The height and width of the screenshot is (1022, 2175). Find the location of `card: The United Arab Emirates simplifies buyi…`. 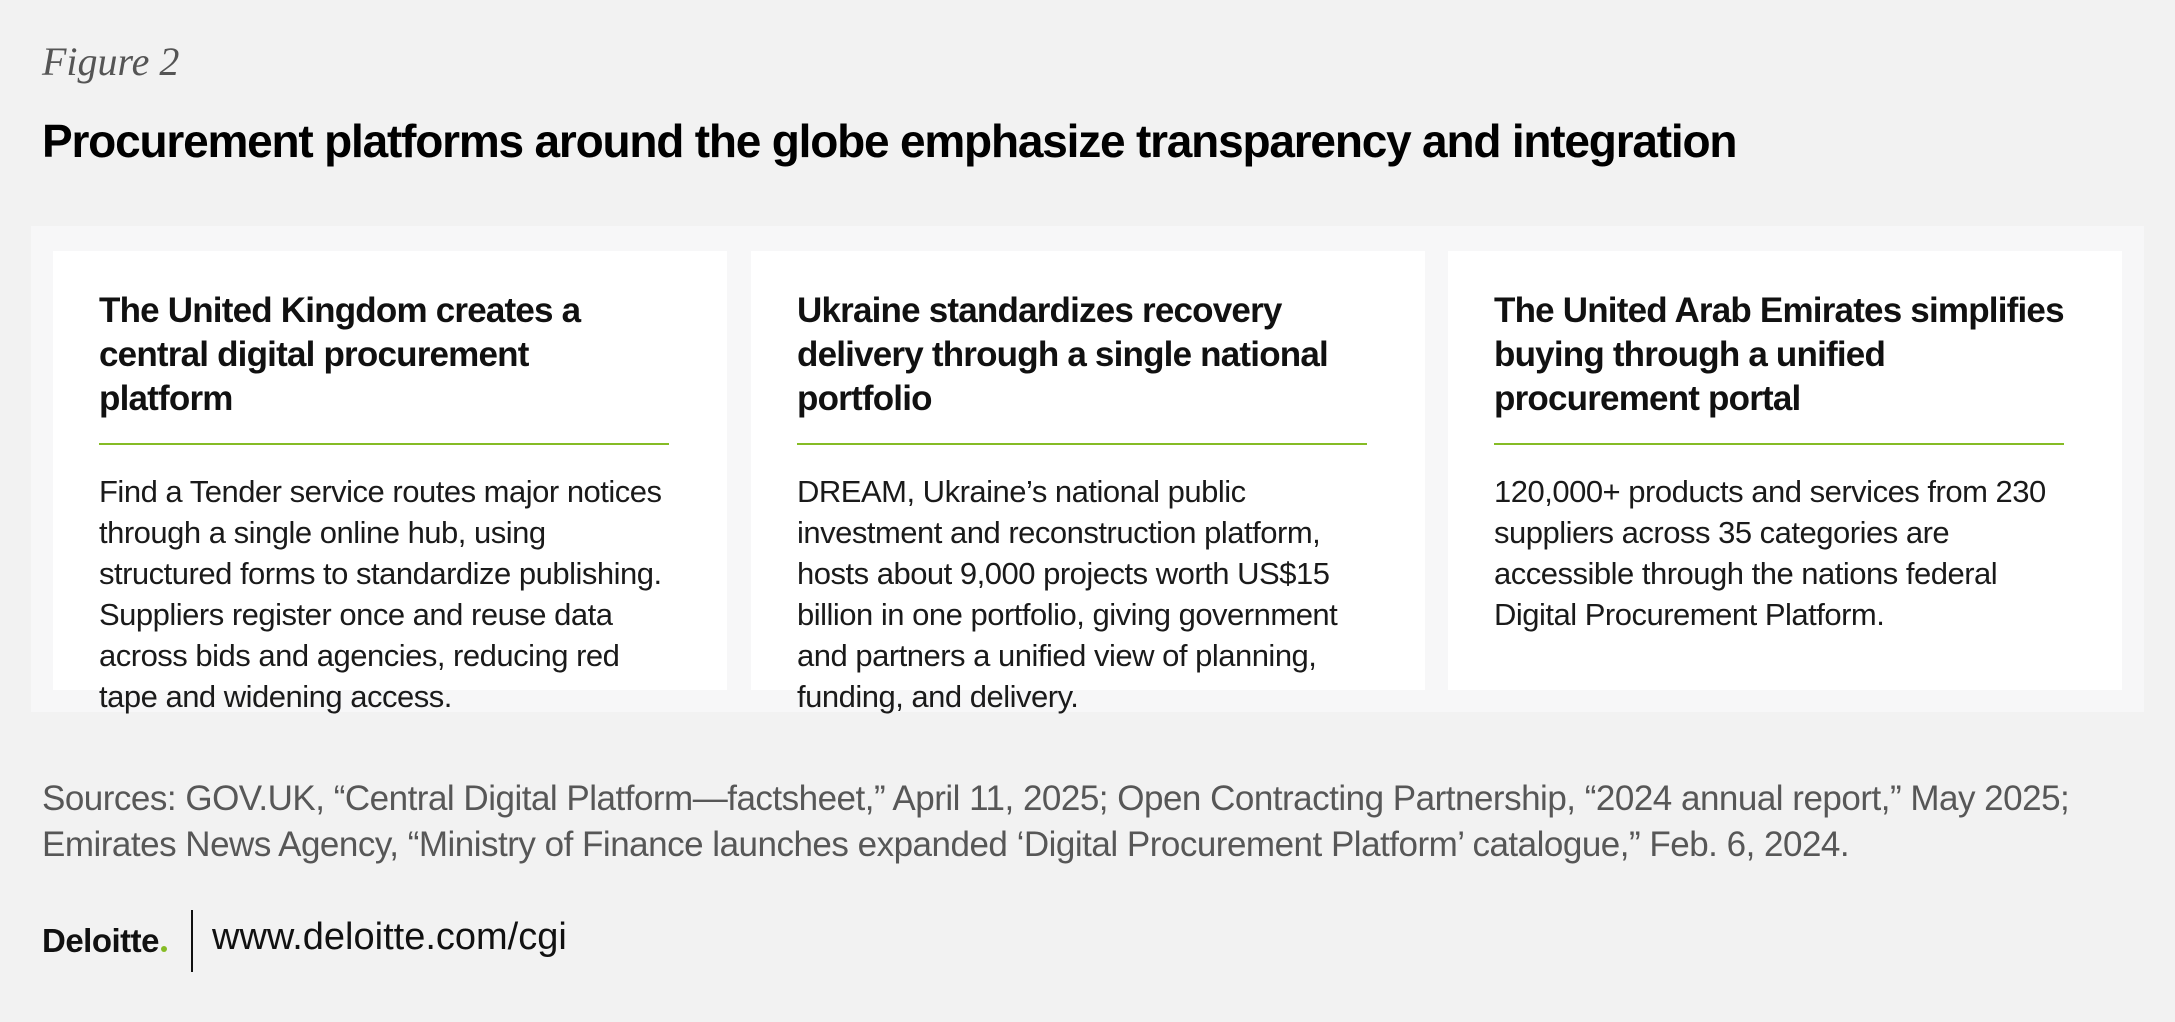

card: The United Arab Emirates simplifies buyi… is located at coordinates (1785, 470).